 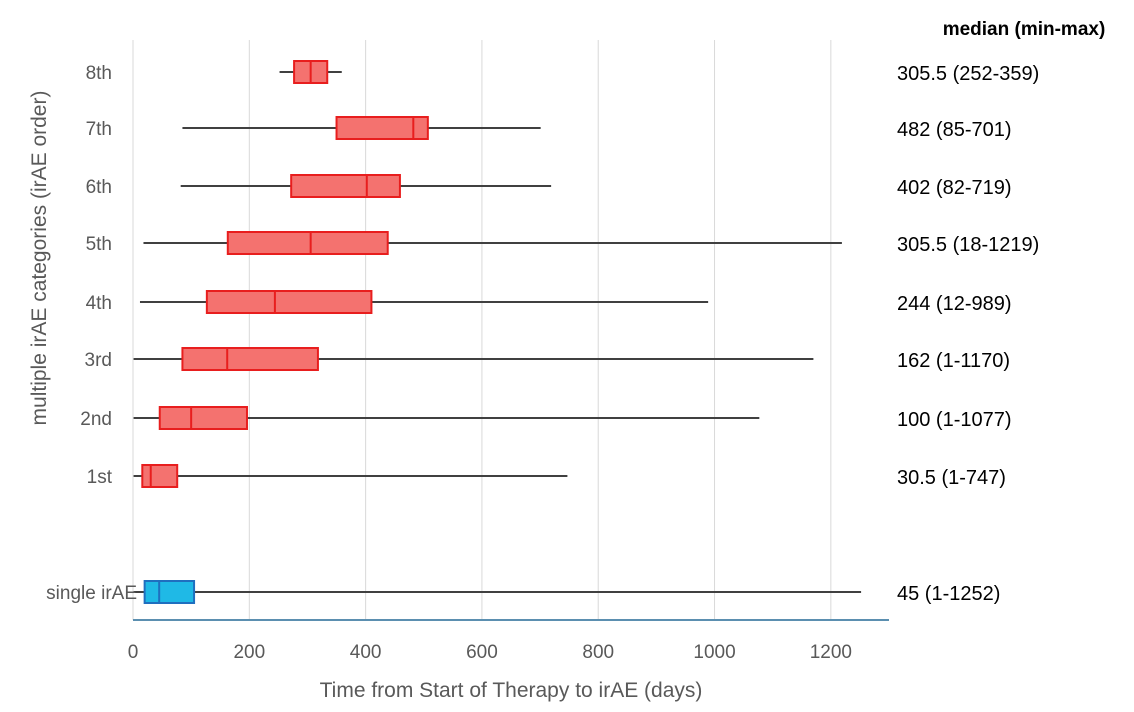 What do you see at coordinates (714, 652) in the screenshot?
I see `x-tick-label: 1000` at bounding box center [714, 652].